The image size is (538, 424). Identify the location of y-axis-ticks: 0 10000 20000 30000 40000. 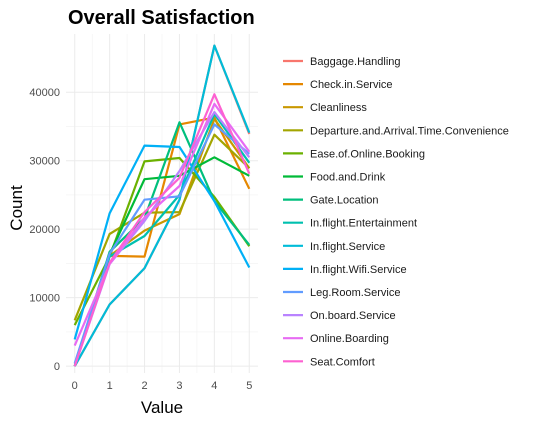
(44, 230).